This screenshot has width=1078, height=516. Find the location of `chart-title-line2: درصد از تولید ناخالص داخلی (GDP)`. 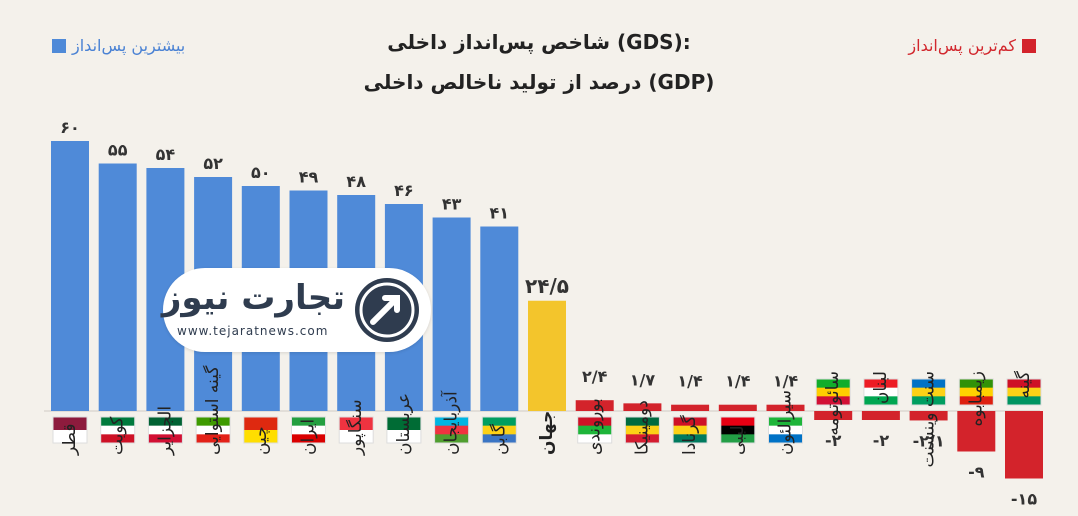

chart-title-line2: درصد از تولید ناخالص داخلی (GDP) is located at coordinates (539, 82).